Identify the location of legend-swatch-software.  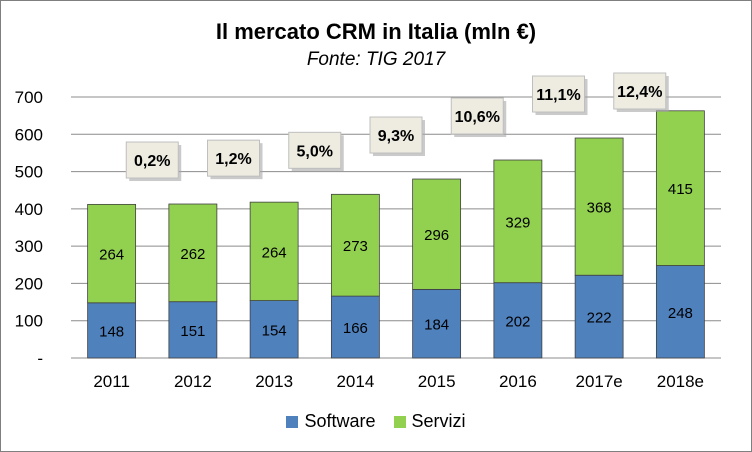
(292, 421).